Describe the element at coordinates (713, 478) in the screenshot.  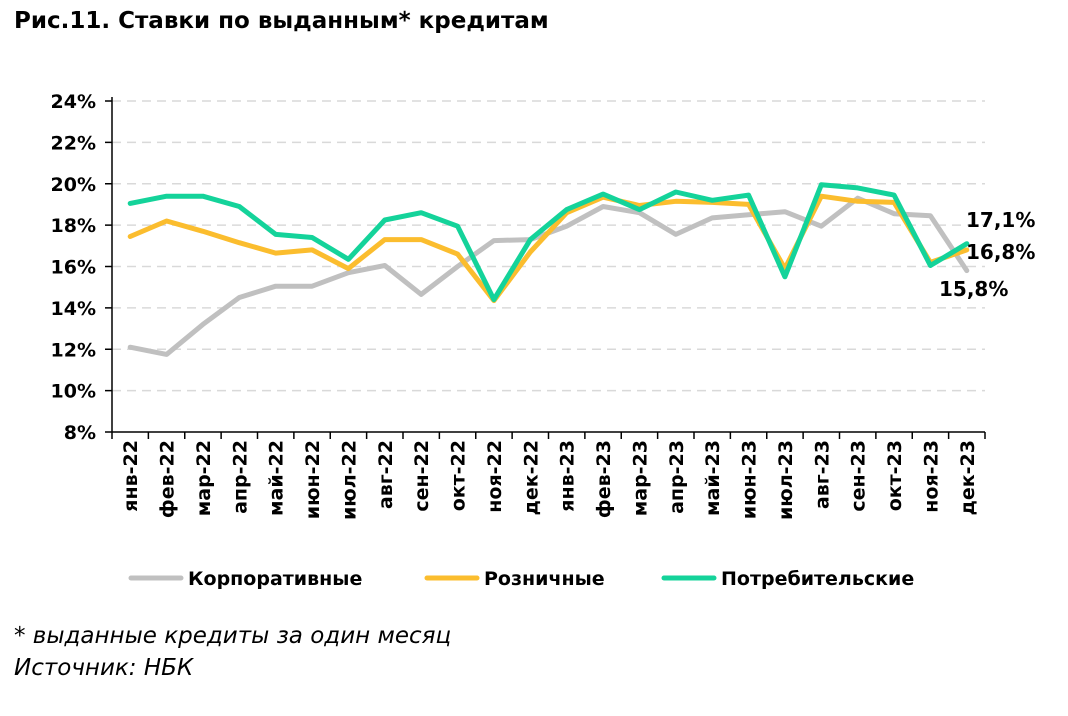
I see `x-tick-label: май-23` at that location.